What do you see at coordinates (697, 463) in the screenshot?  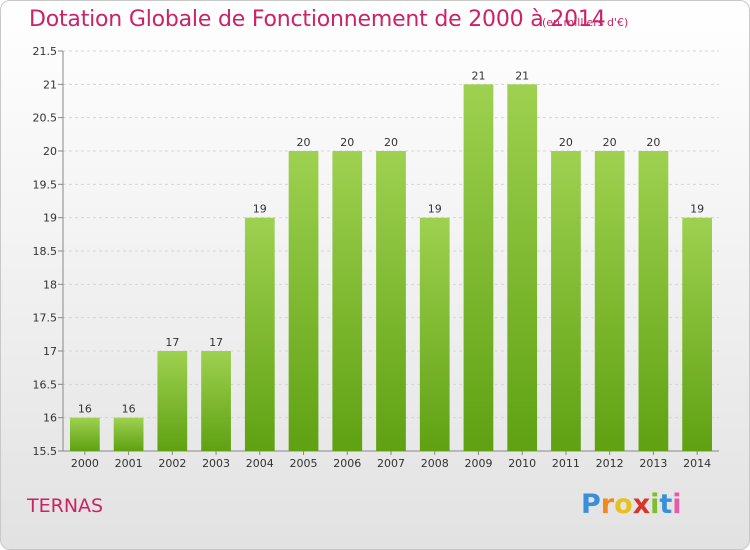 I see `x-tick-label: 2014` at bounding box center [697, 463].